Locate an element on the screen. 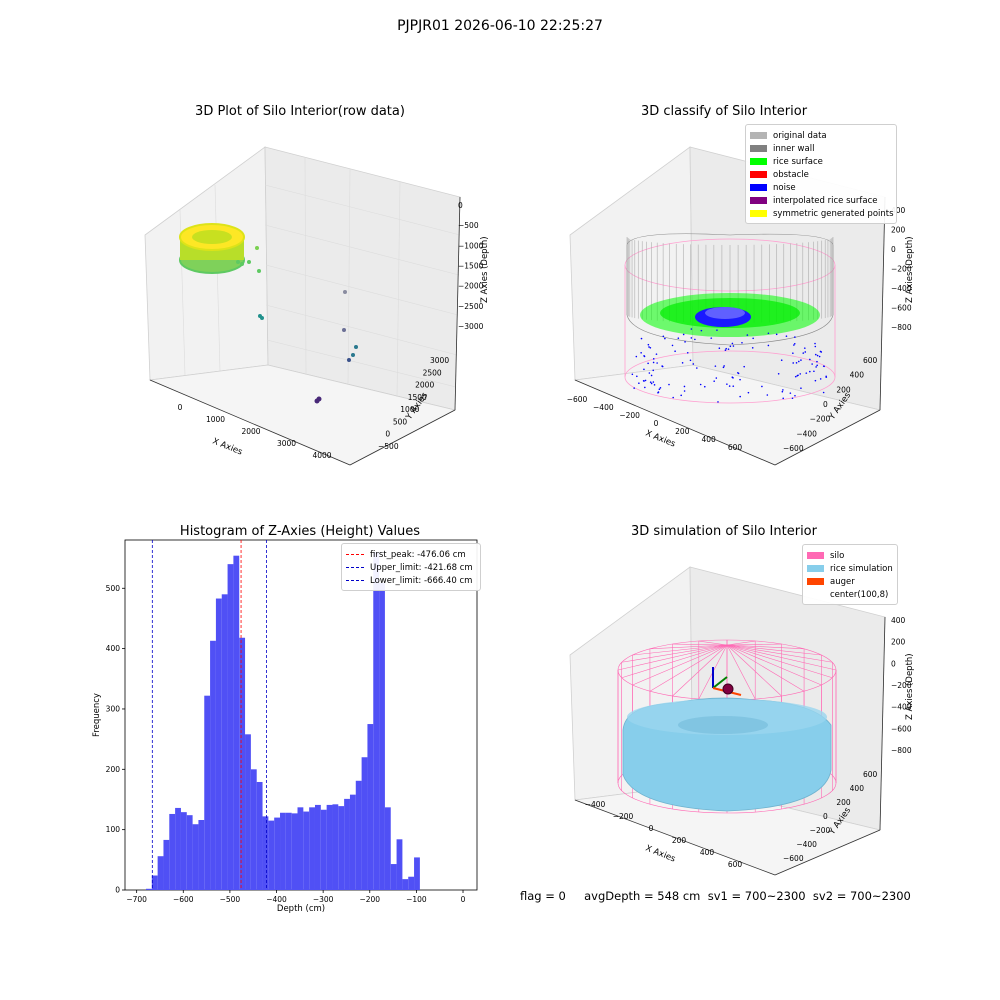  legend-item-upper-limit: Upper_limit: -421.68 cm is located at coordinates (410, 567).